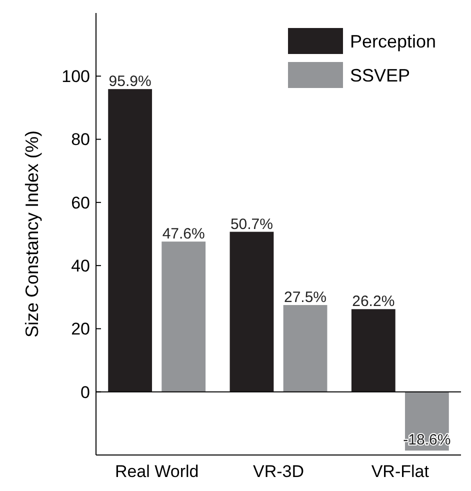 The image size is (471, 491). Describe the element at coordinates (80, 140) in the screenshot. I see `y-tick-label: 80` at that location.